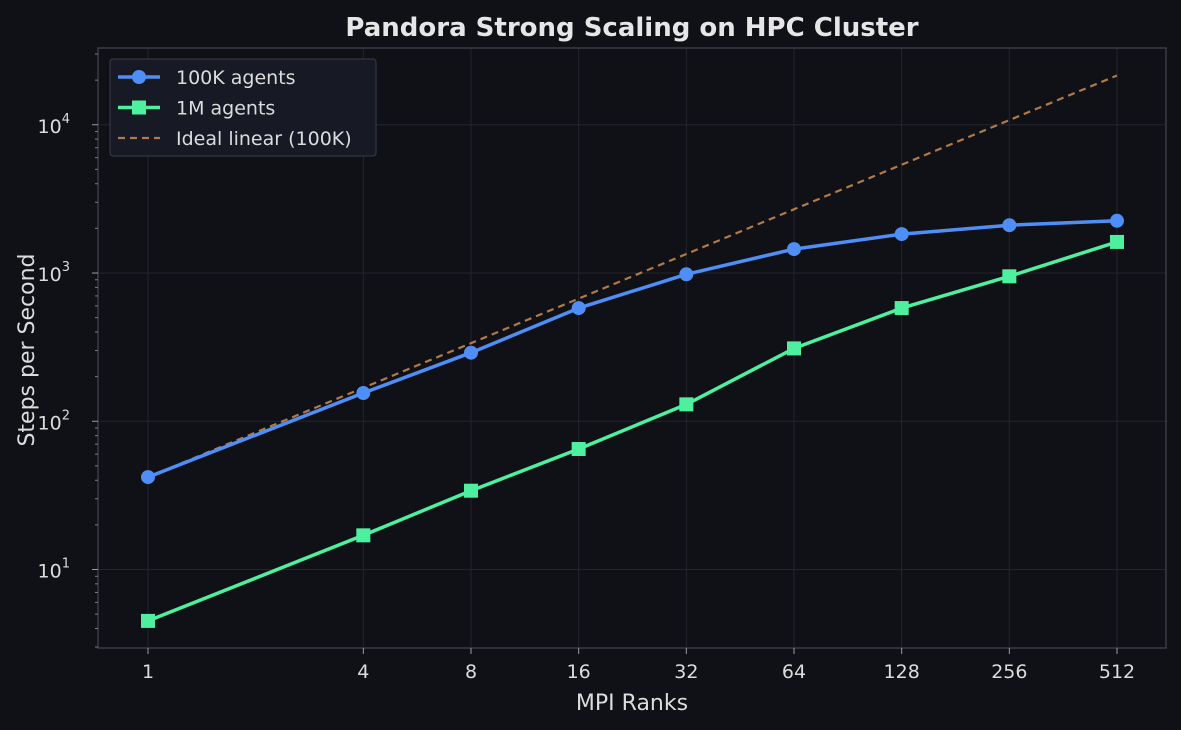 The height and width of the screenshot is (730, 1181). What do you see at coordinates (902, 672) in the screenshot?
I see `x-tick-label: 128` at bounding box center [902, 672].